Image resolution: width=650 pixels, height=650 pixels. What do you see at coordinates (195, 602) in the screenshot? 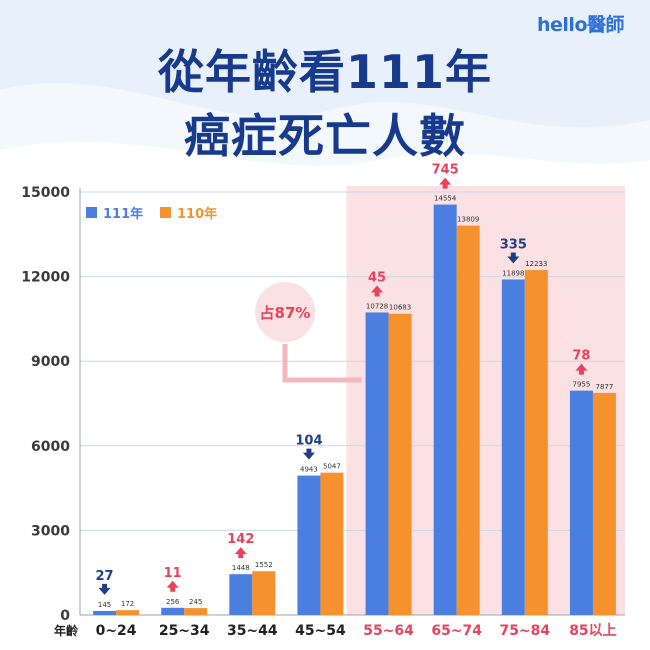
I see `data-label-110: 245` at bounding box center [195, 602].